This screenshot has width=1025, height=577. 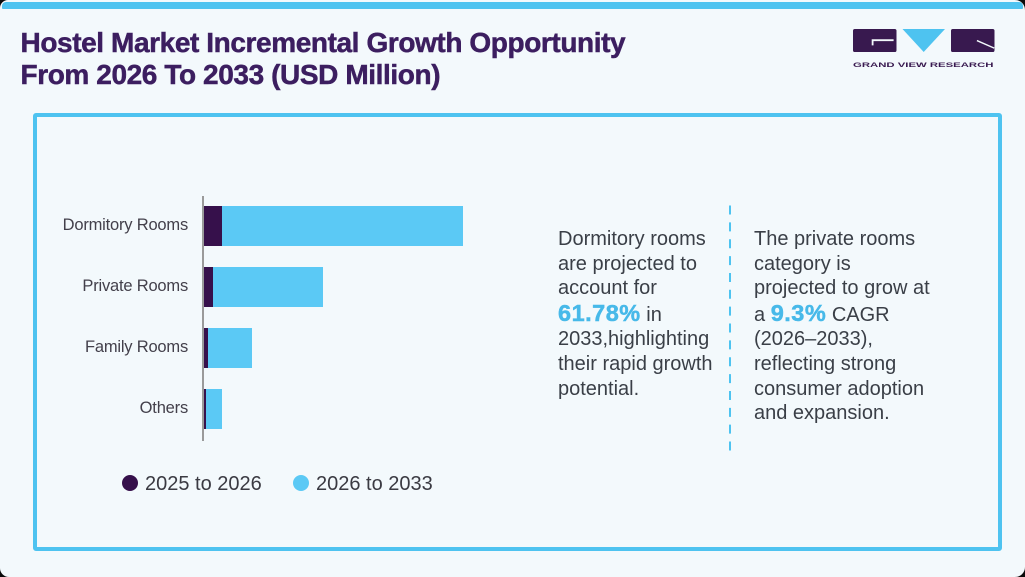 I want to click on svg-text: GRAND VIEW RESEARCH, so click(x=923, y=65).